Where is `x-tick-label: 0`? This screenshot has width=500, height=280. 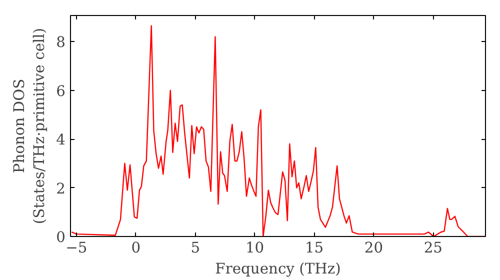
x-tick-label: 0 is located at coordinates (136, 248).